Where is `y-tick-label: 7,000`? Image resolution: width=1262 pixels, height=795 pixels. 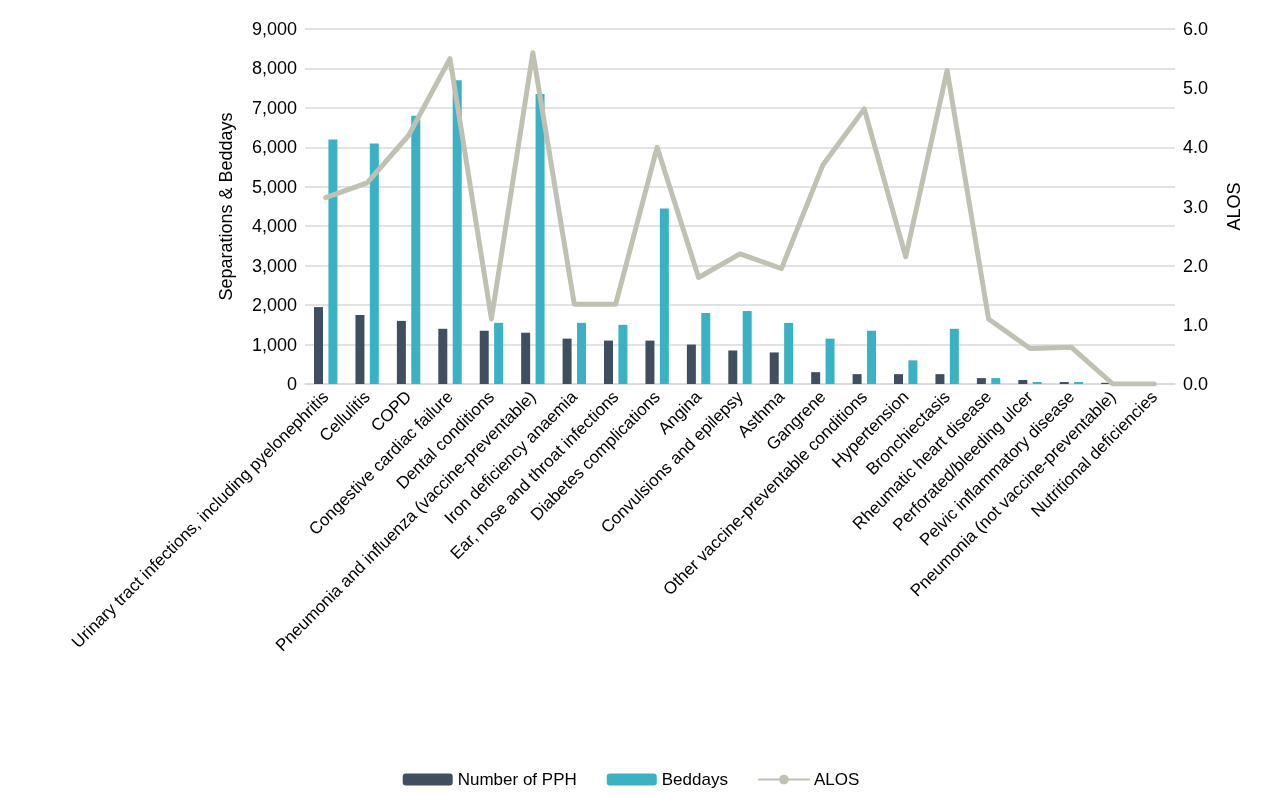 y-tick-label: 7,000 is located at coordinates (274, 107).